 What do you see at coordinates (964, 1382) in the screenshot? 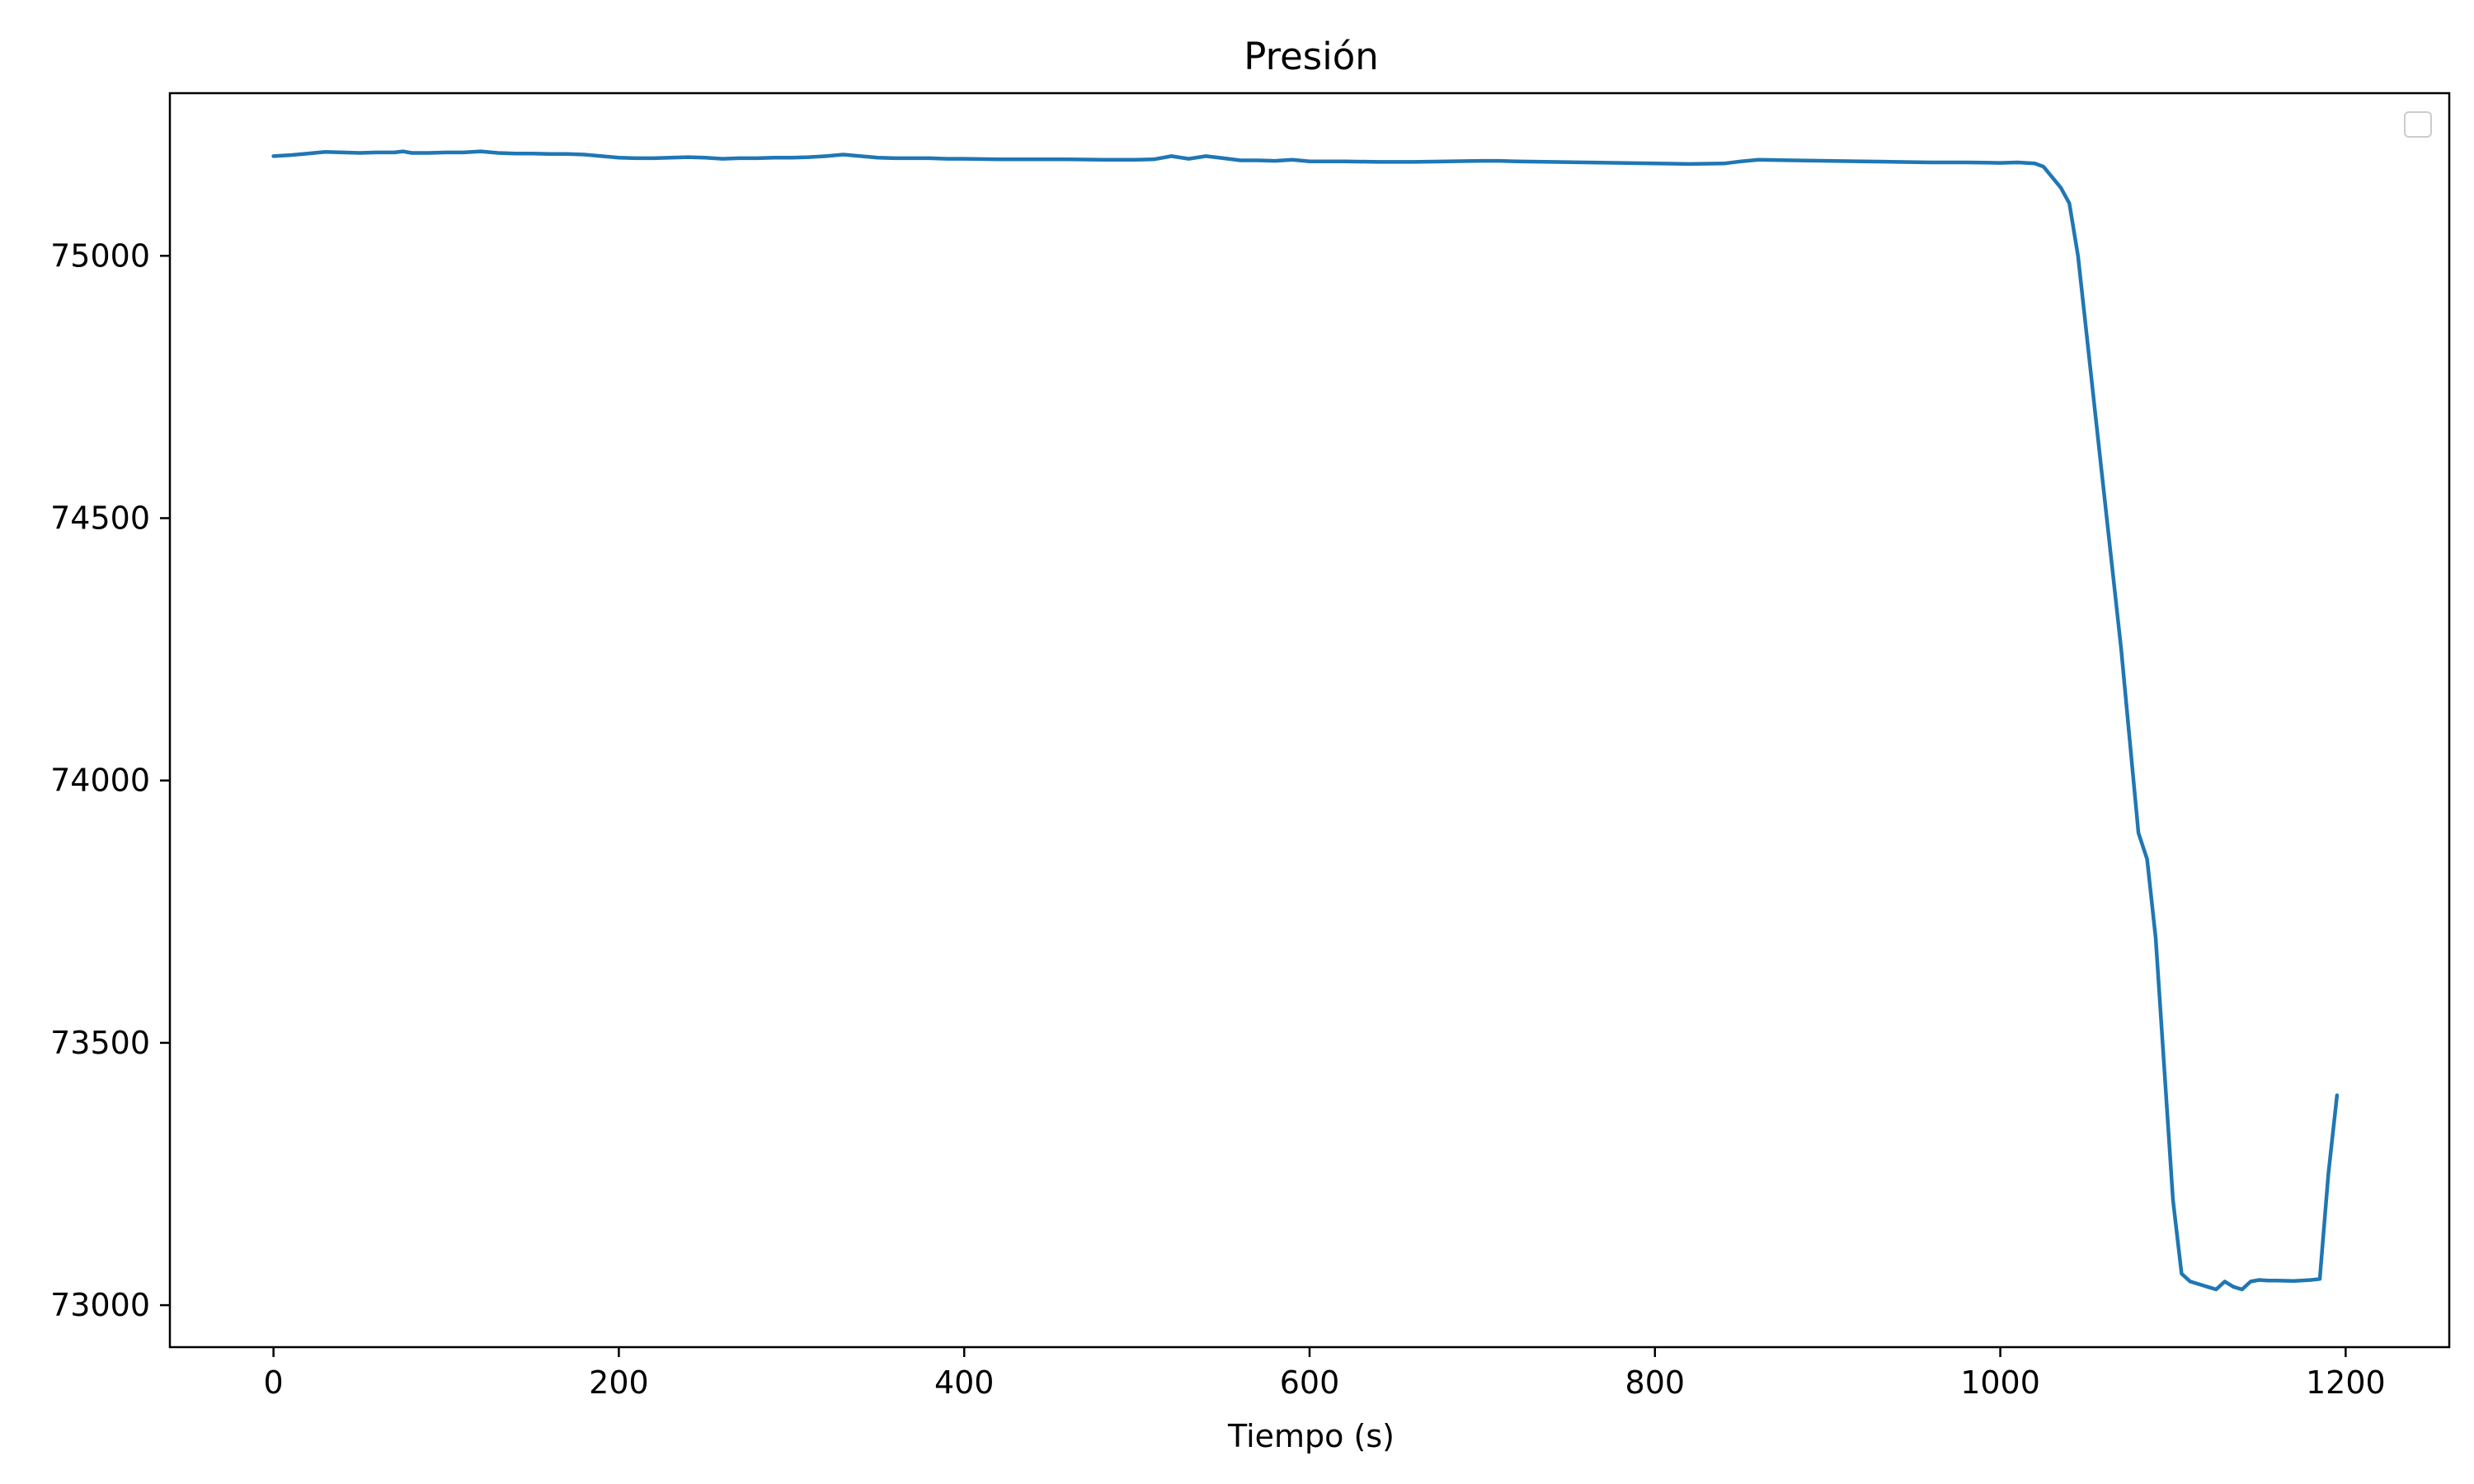
I see `x-tick-label: 400` at bounding box center [964, 1382].